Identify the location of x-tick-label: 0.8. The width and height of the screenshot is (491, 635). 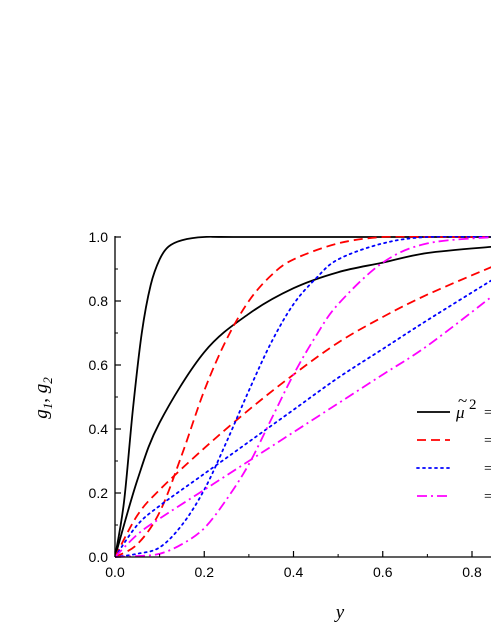
(472, 572).